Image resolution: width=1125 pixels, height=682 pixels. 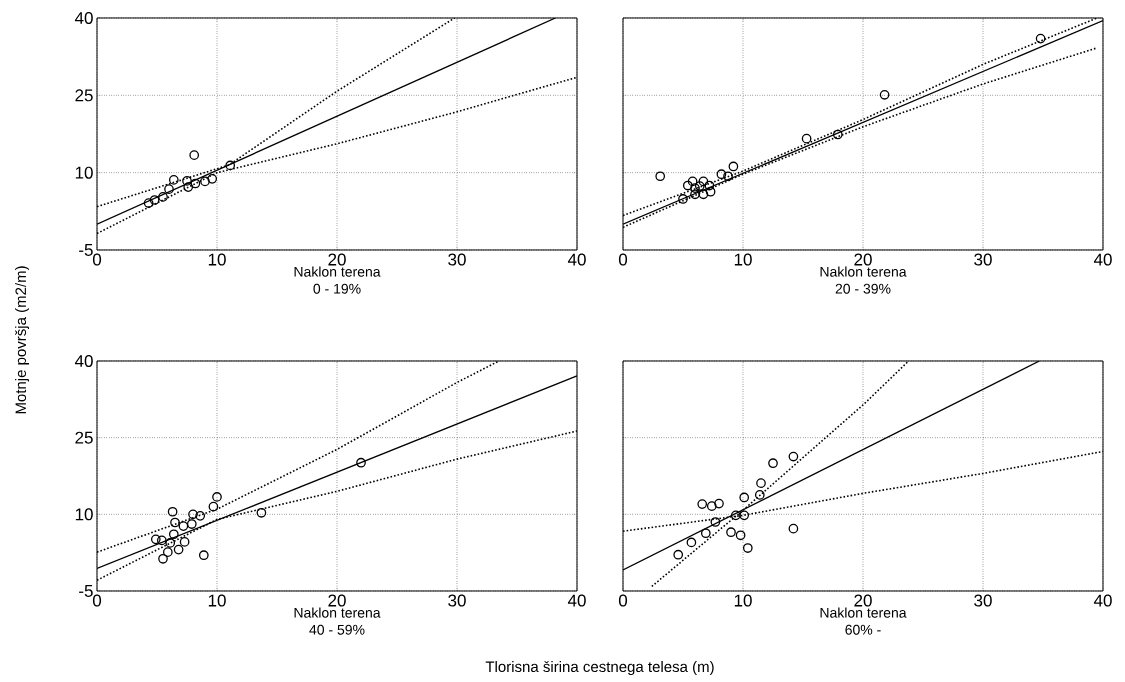 What do you see at coordinates (863, 288) in the screenshot?
I see `text: 20 - 39%` at bounding box center [863, 288].